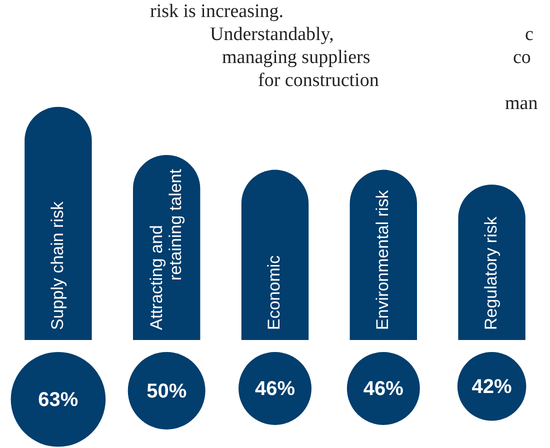  What do you see at coordinates (166, 391) in the screenshot?
I see `data-label: 50%` at bounding box center [166, 391].